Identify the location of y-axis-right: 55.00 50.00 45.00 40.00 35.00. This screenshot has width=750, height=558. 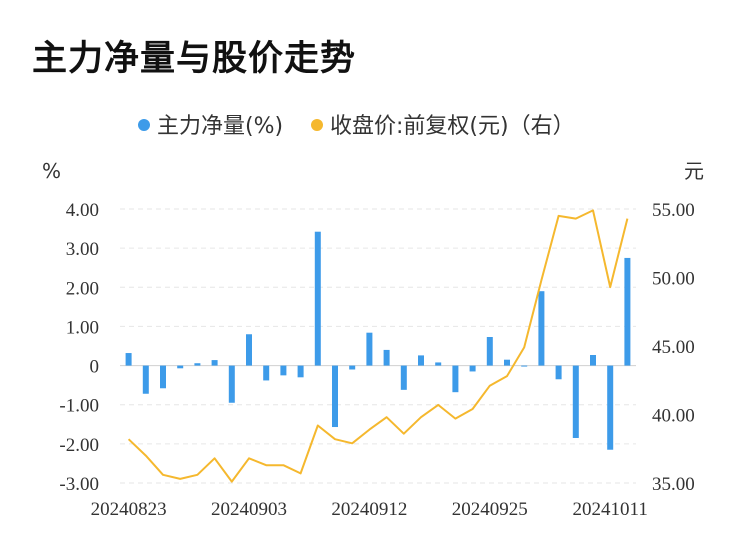
(673, 347).